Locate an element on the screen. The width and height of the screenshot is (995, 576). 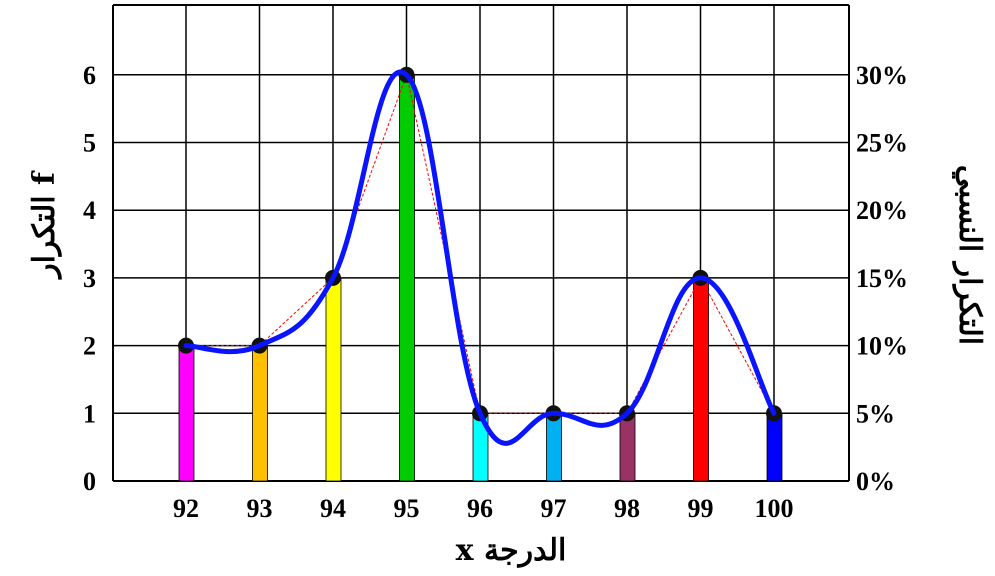
y-axis-title: التكرار f is located at coordinates (44, 225).